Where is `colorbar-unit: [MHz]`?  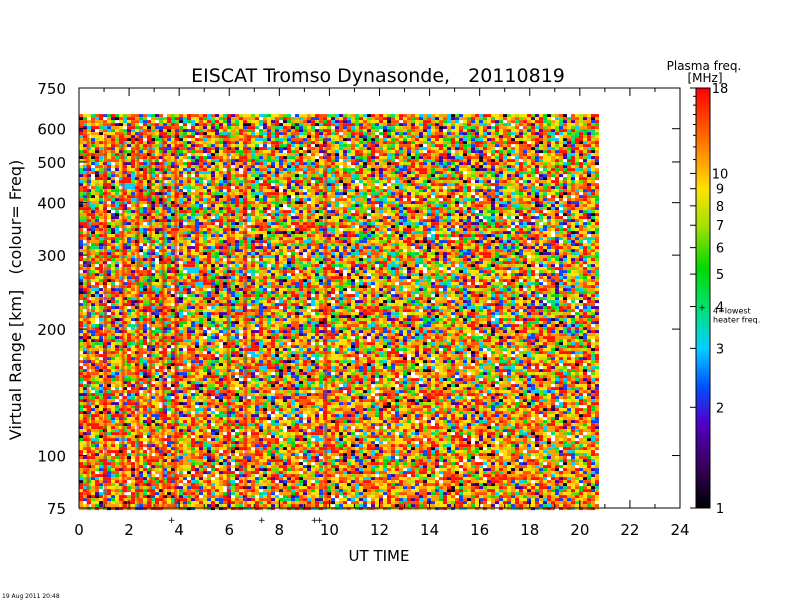 colorbar-unit: [MHz] is located at coordinates (704, 78).